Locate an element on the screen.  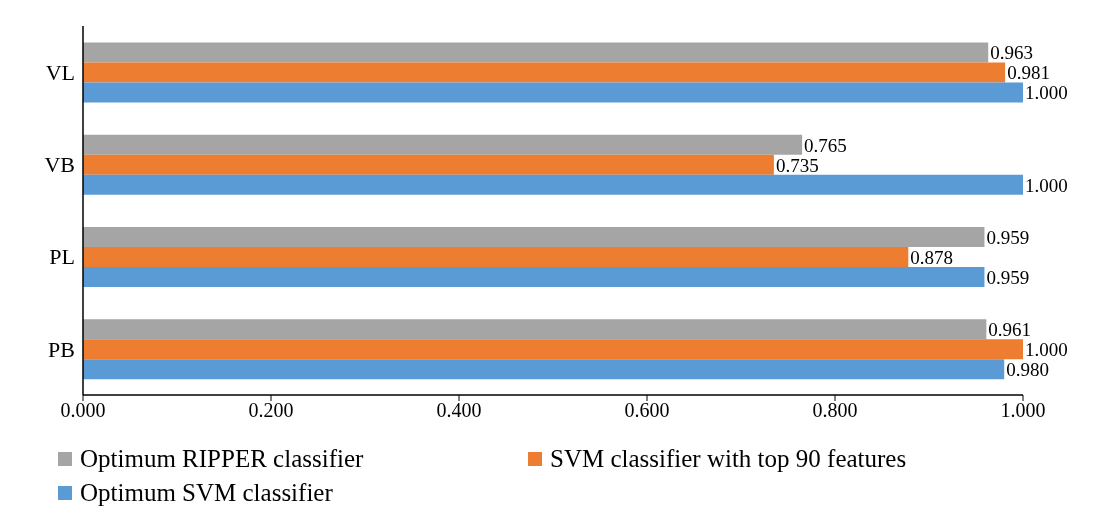
x-tick-label: 1.000 is located at coordinates (1023, 410).